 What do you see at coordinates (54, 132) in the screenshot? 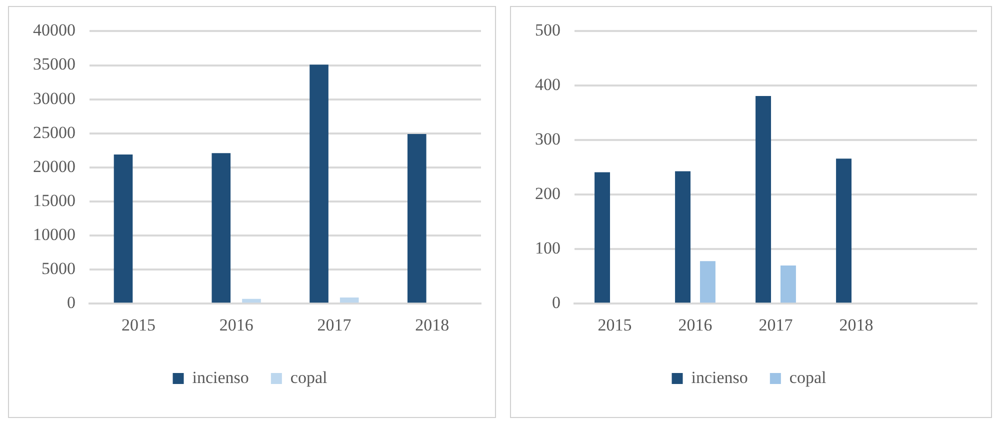
I see `y-tick-label: 25000` at bounding box center [54, 132].